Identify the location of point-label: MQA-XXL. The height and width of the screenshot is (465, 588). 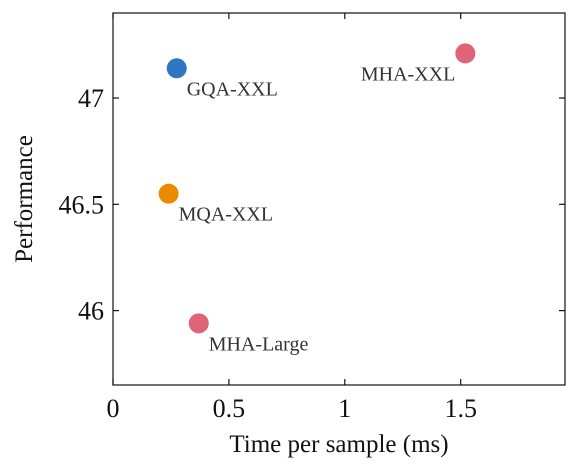
(226, 215).